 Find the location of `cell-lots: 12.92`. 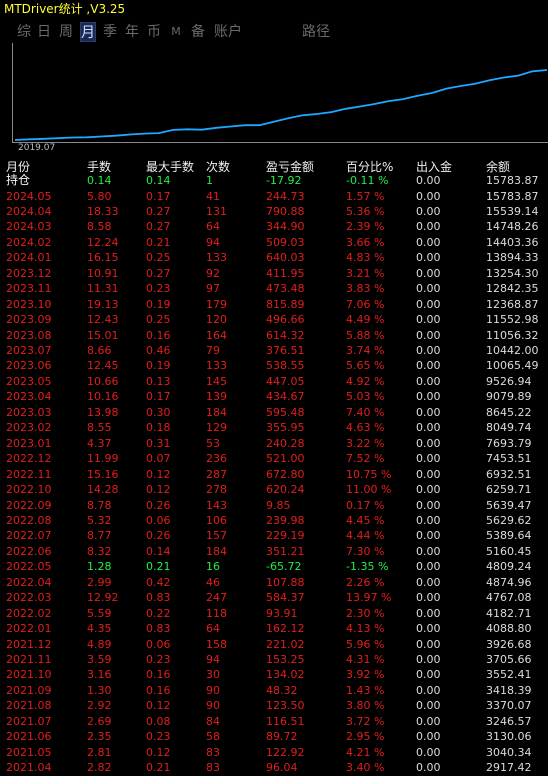

cell-lots: 12.92 is located at coordinates (103, 598).